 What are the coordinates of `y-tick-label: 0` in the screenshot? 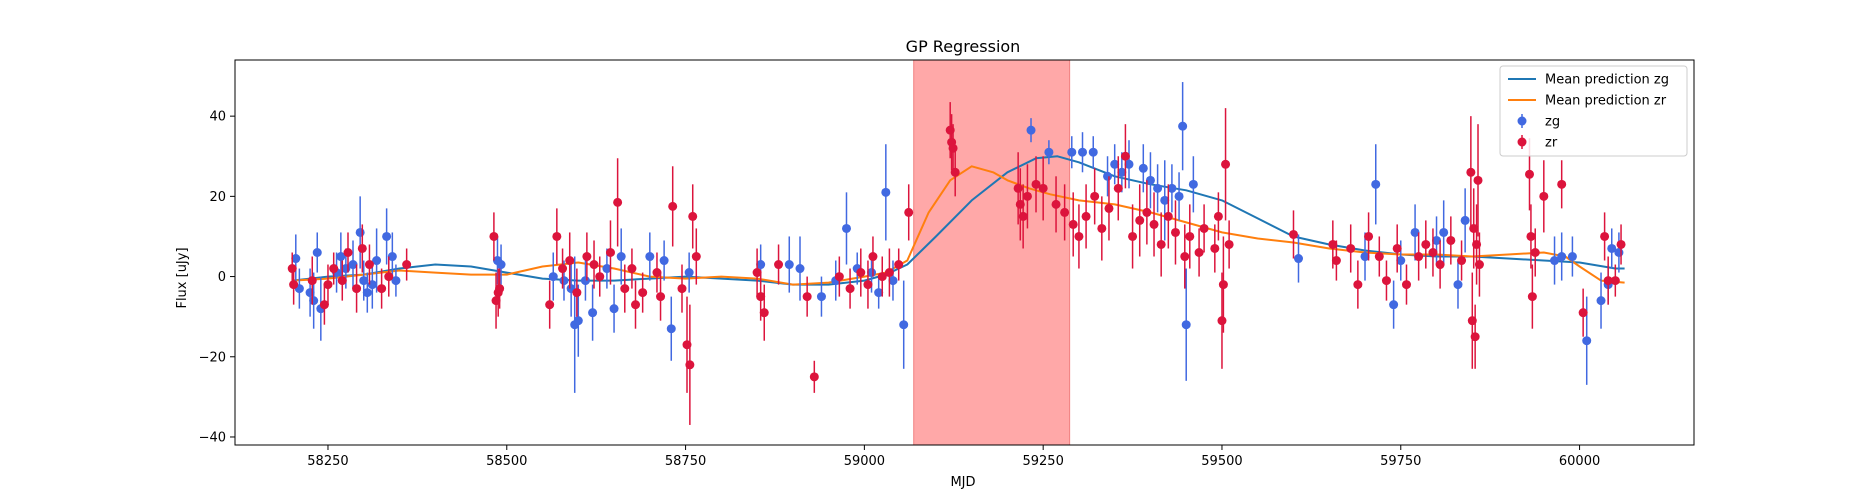 It's located at (222, 277).